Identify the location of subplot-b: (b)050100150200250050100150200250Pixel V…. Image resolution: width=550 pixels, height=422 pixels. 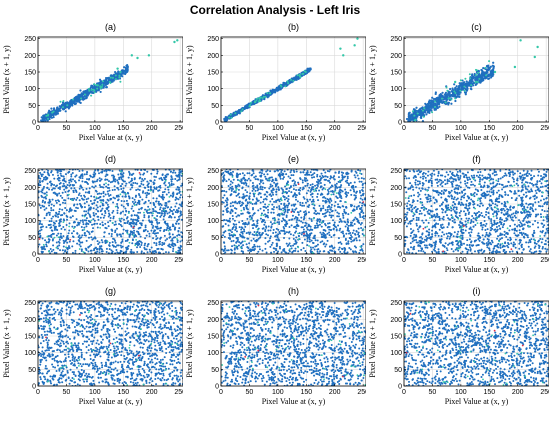
(274, 85).